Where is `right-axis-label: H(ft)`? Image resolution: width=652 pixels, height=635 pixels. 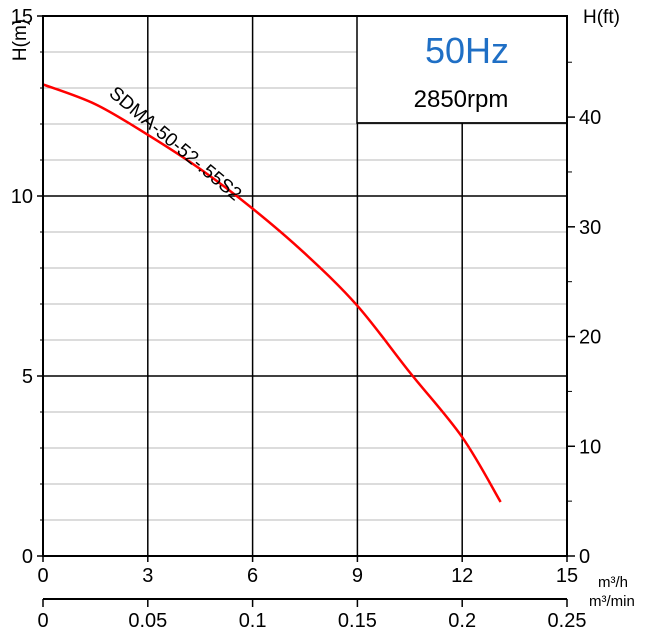
right-axis-label: H(ft) is located at coordinates (601, 17).